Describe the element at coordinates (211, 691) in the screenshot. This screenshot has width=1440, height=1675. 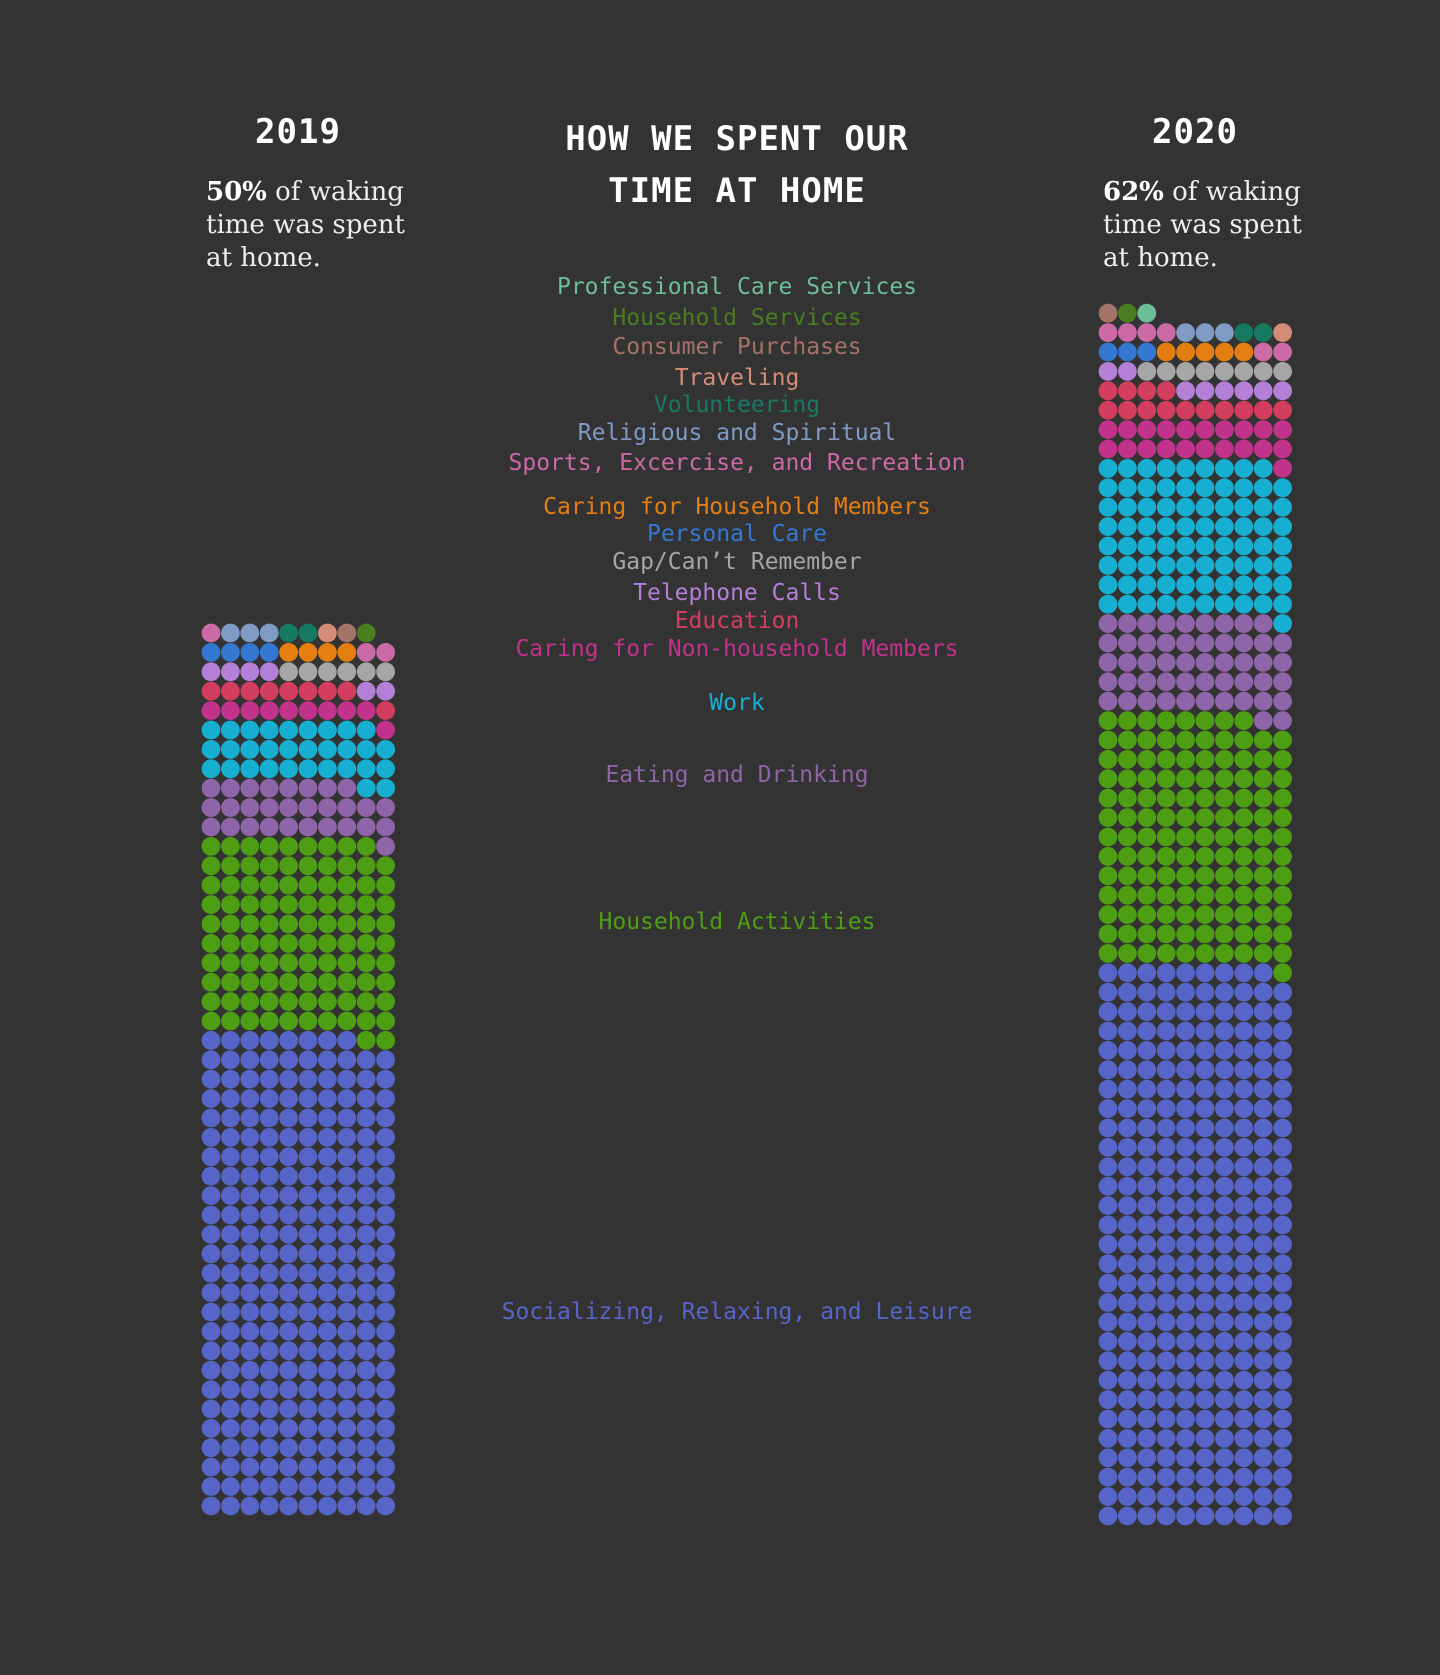
I see `dot-2019-education` at that location.